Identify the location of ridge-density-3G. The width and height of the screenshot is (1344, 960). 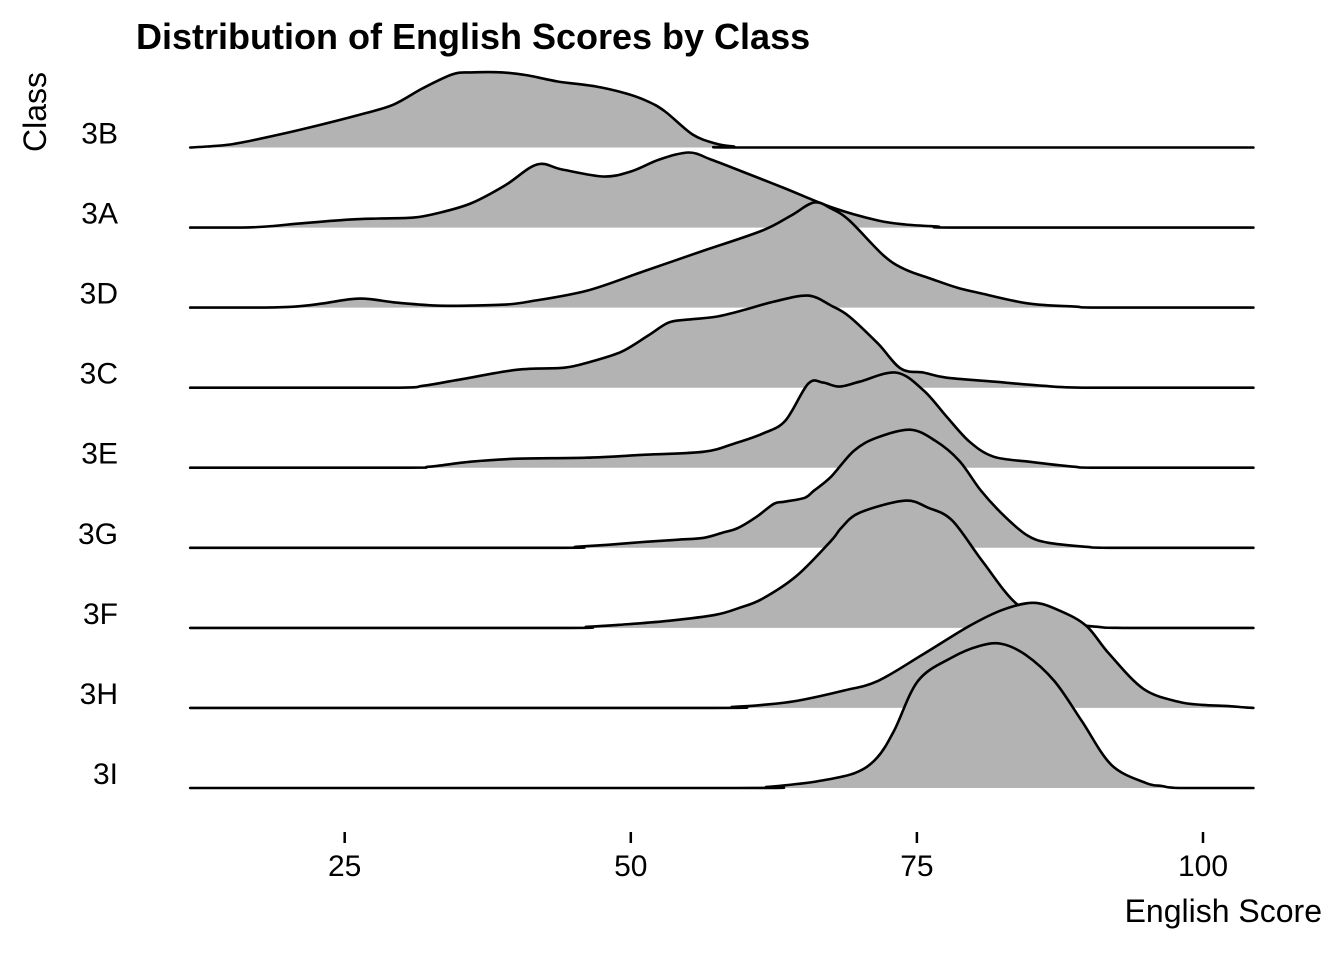
(721, 489).